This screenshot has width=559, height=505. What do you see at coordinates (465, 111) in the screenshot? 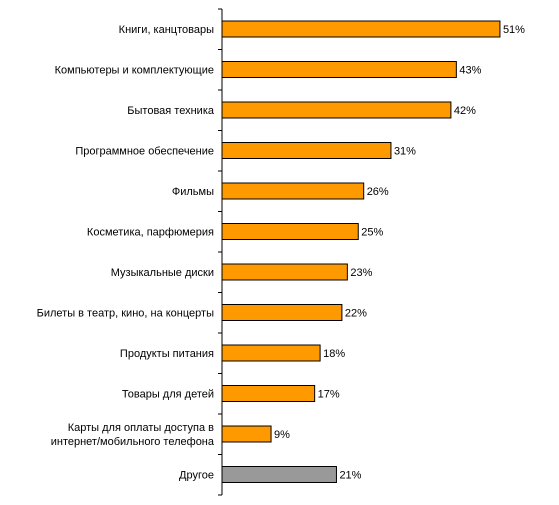
I see `value-label-3: 42%` at bounding box center [465, 111].